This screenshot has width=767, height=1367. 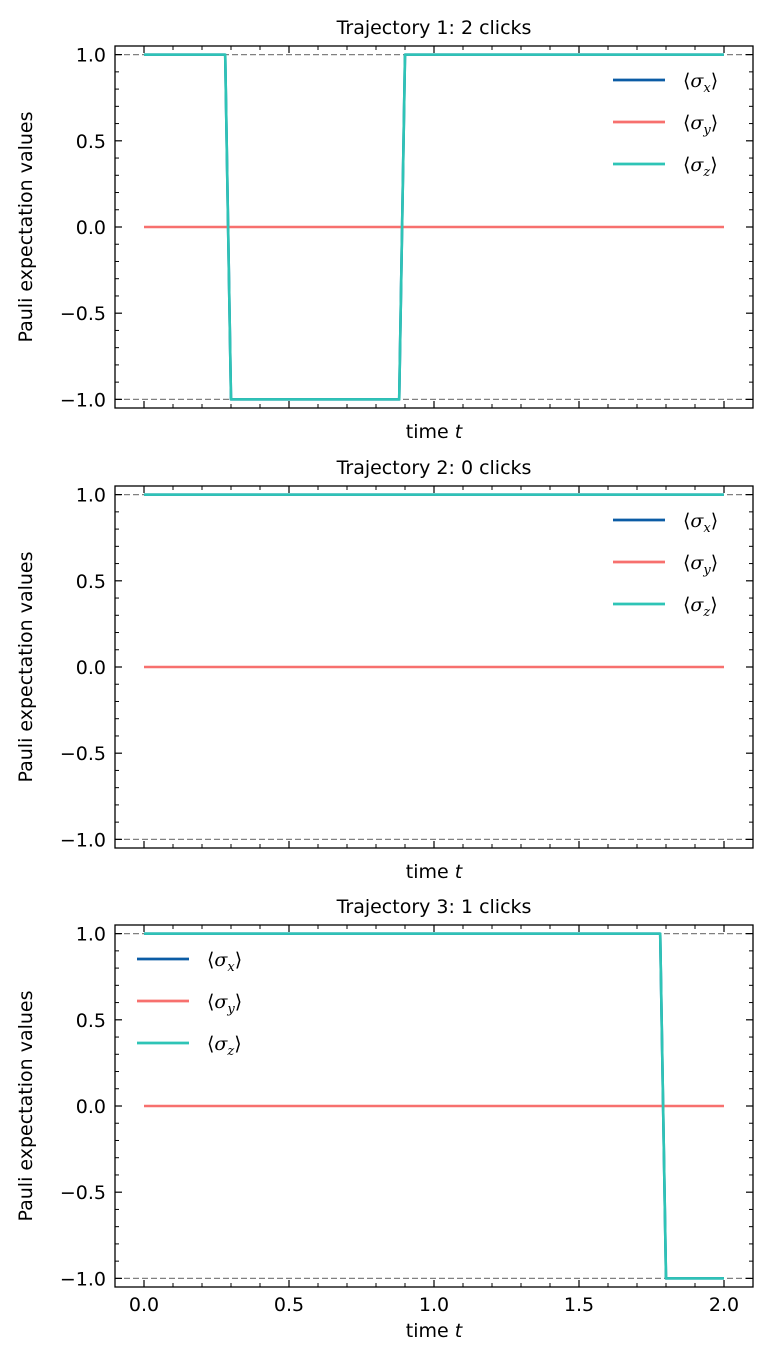 I want to click on x-tick-label: 2.0, so click(x=724, y=1305).